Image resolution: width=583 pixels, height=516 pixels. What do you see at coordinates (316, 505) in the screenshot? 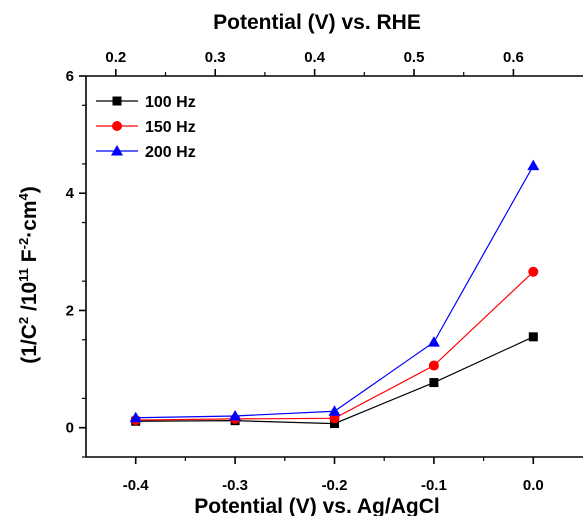
I see `bottom-axis-title: Potential (V) vs. Ag/AgCl` at bounding box center [316, 505].